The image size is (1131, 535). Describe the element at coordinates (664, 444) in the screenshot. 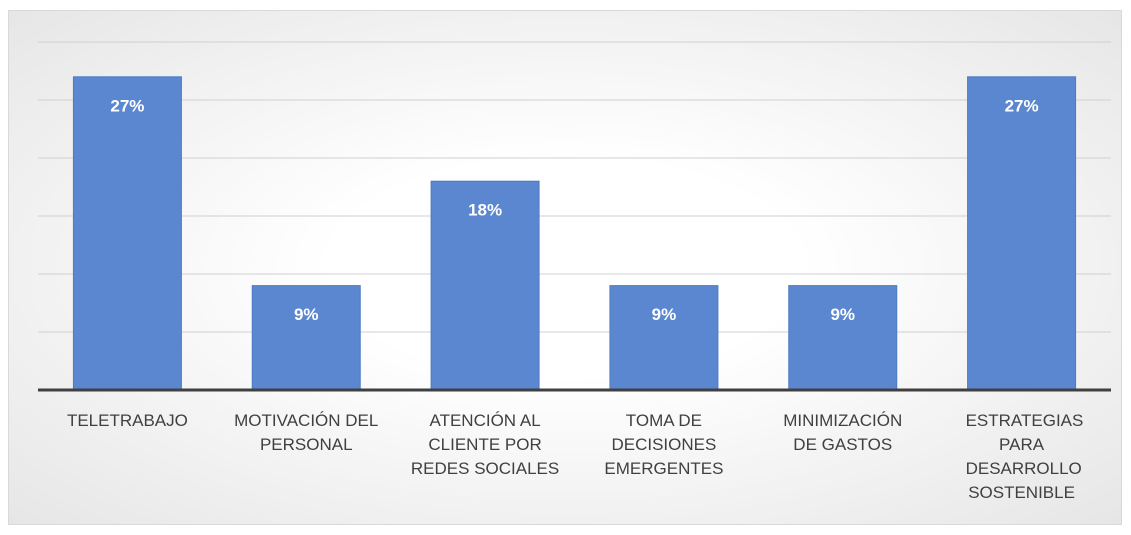

I see `x-tick-label: TOMA DE DECISIONES EMERGENTES` at that location.